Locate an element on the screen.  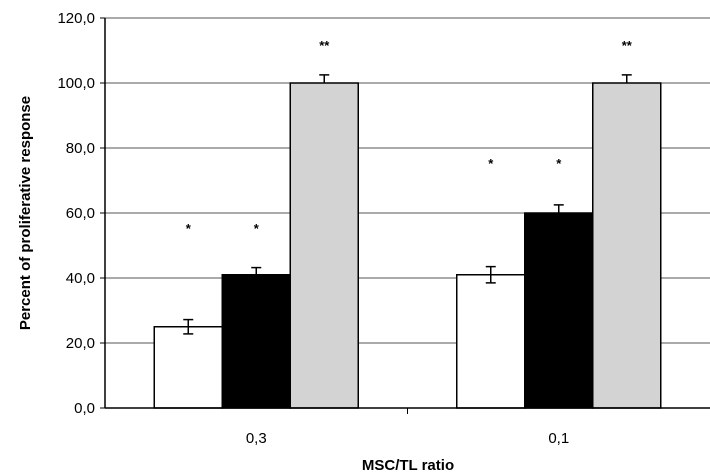
y-tick-label: 40,0 is located at coordinates (80, 278).